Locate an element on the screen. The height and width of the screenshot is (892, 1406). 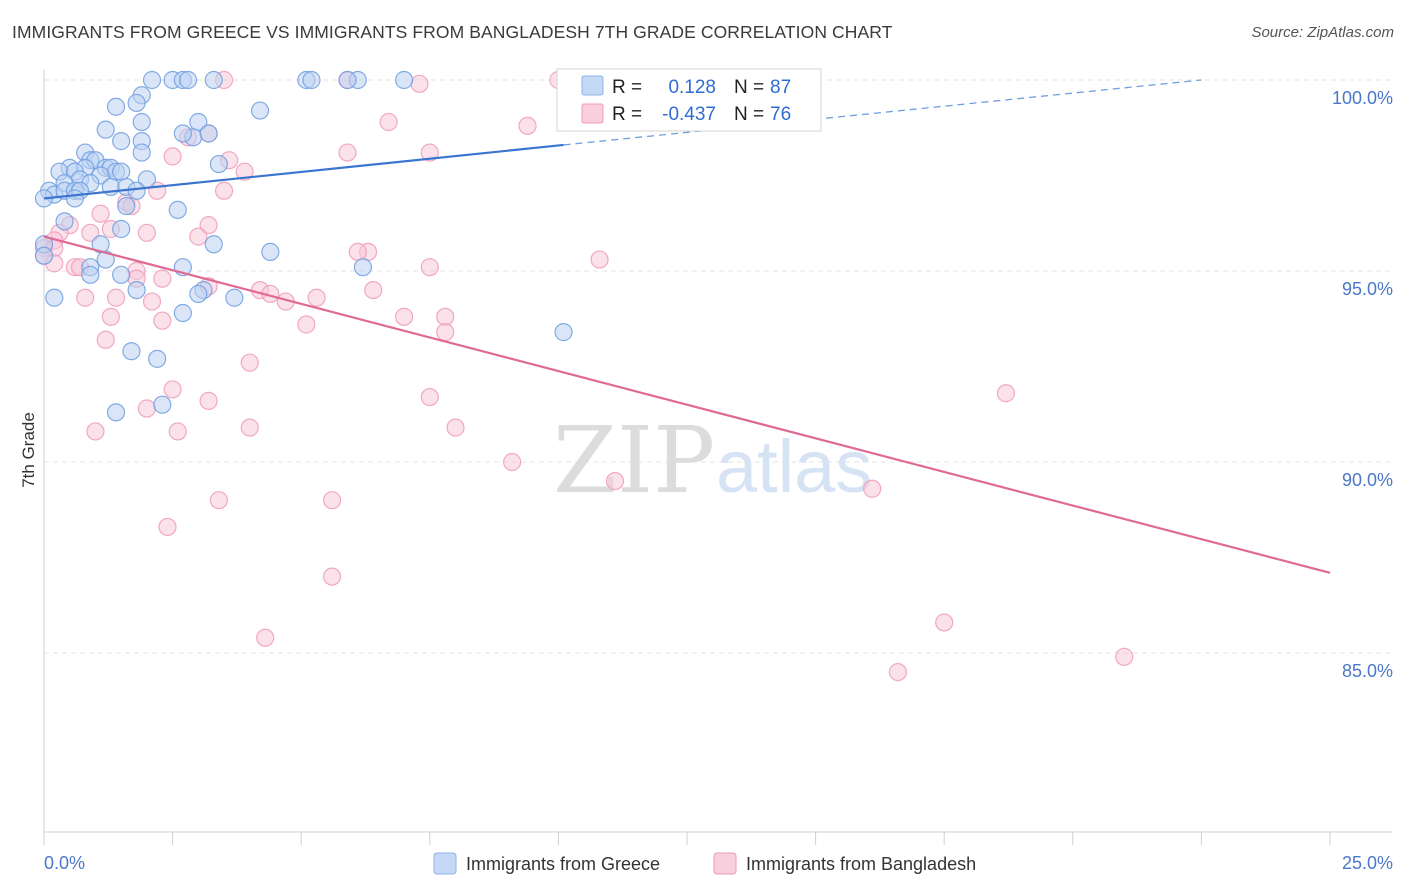
watermark-zip: ZIP is located at coordinates (634, 460).